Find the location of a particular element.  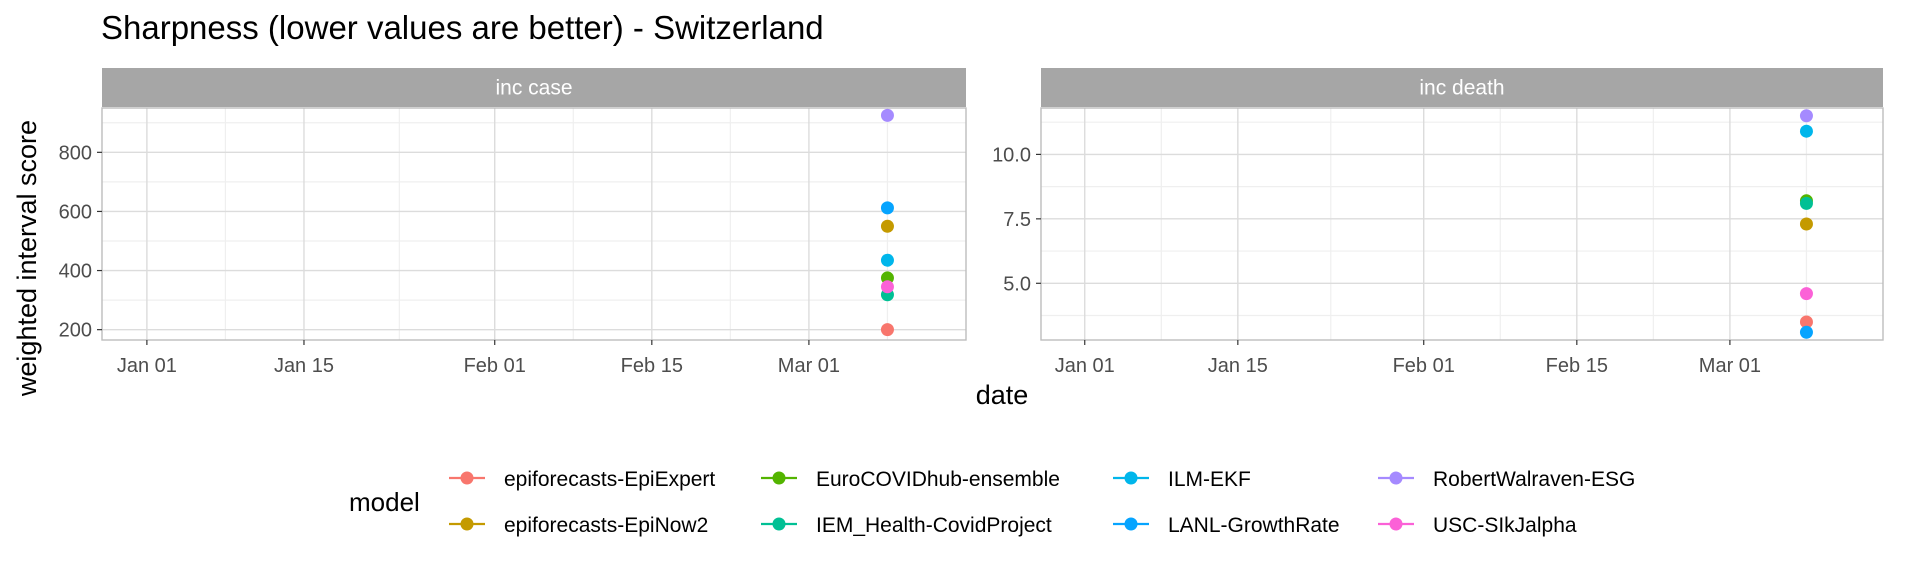

legend-label: IEM_Health-CovidProject is located at coordinates (934, 525).